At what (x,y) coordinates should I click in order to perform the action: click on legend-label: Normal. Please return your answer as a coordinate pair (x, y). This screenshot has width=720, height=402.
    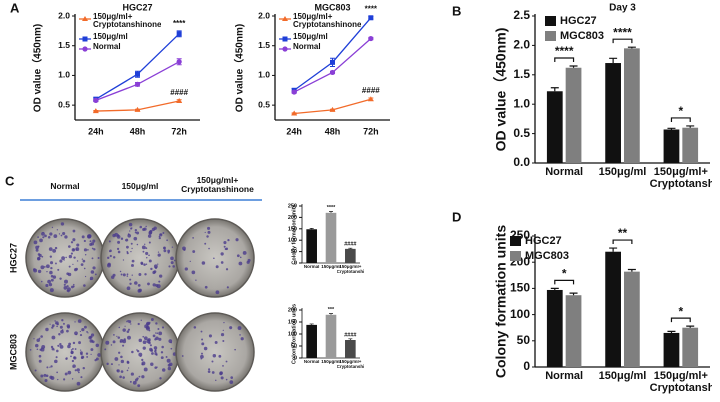
    Looking at the image, I should click on (107, 47).